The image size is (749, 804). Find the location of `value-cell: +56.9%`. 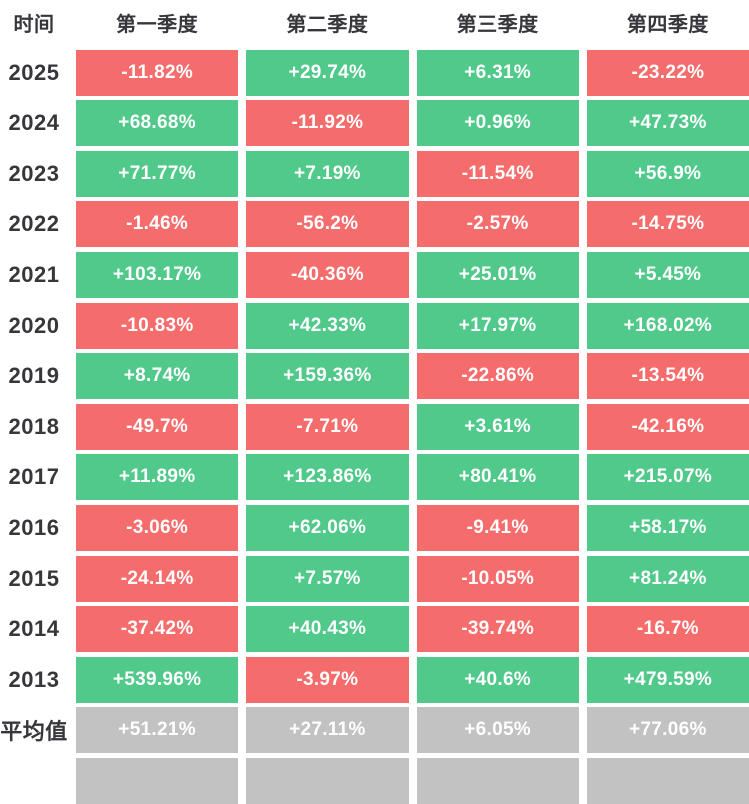

value-cell: +56.9% is located at coordinates (667, 173).